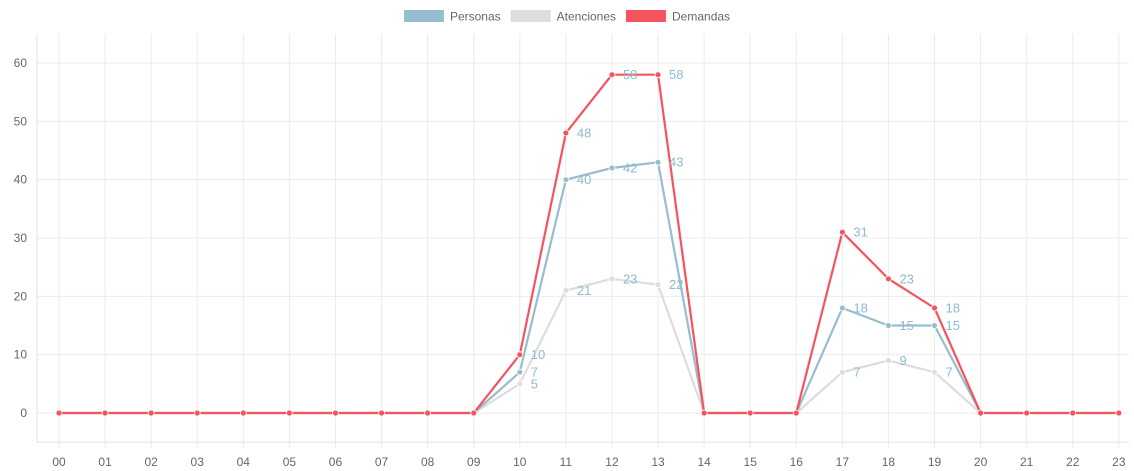 Image resolution: width=1134 pixels, height=471 pixels. Describe the element at coordinates (198, 462) in the screenshot. I see `x-tick-label: 03` at that location.